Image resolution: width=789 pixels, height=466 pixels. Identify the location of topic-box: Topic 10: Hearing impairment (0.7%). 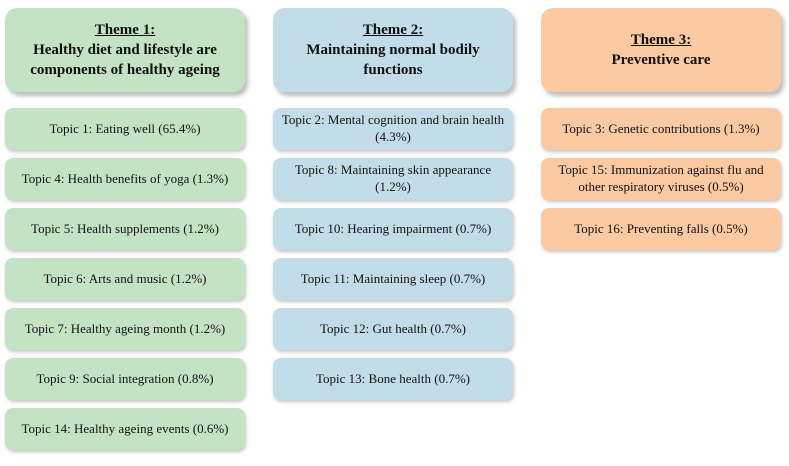
(393, 229).